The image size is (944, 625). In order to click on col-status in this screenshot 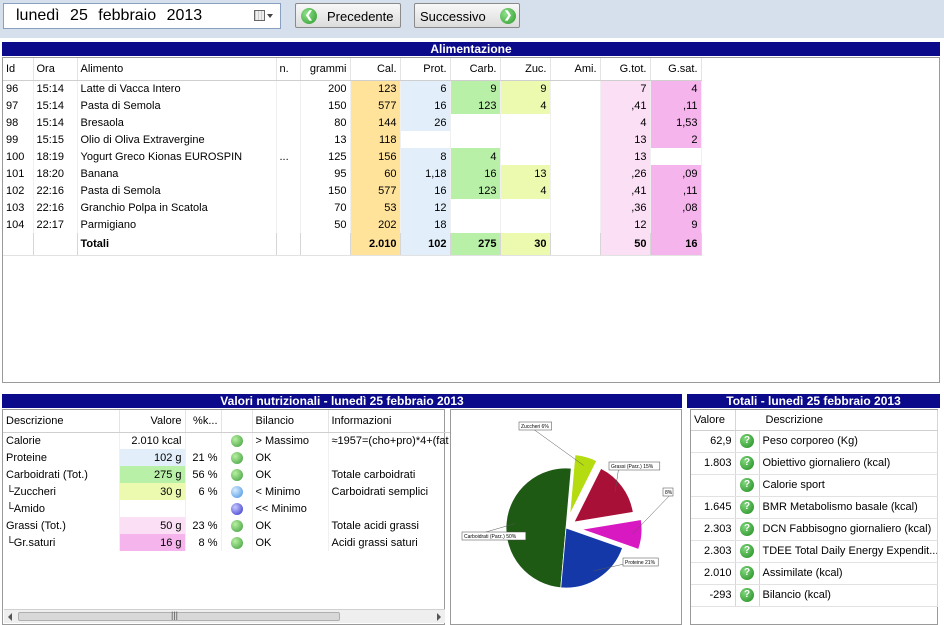, I will do `click(237, 421)`.